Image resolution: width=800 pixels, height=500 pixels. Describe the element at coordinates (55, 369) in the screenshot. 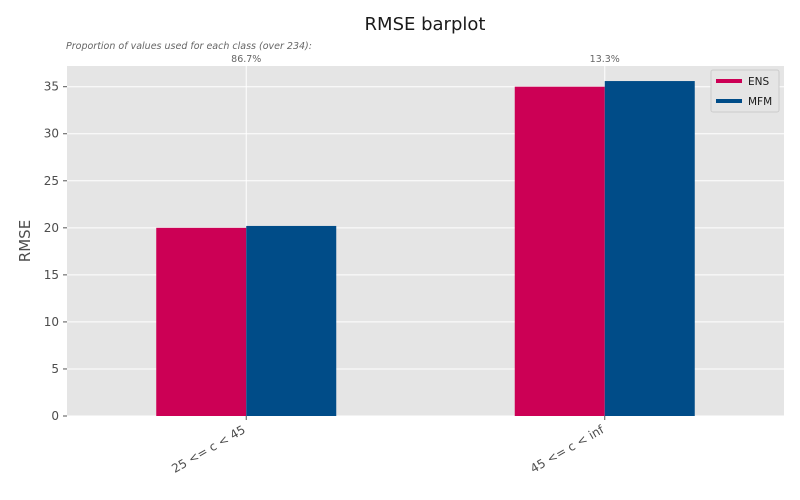

I see `y-tick-label: 5` at that location.